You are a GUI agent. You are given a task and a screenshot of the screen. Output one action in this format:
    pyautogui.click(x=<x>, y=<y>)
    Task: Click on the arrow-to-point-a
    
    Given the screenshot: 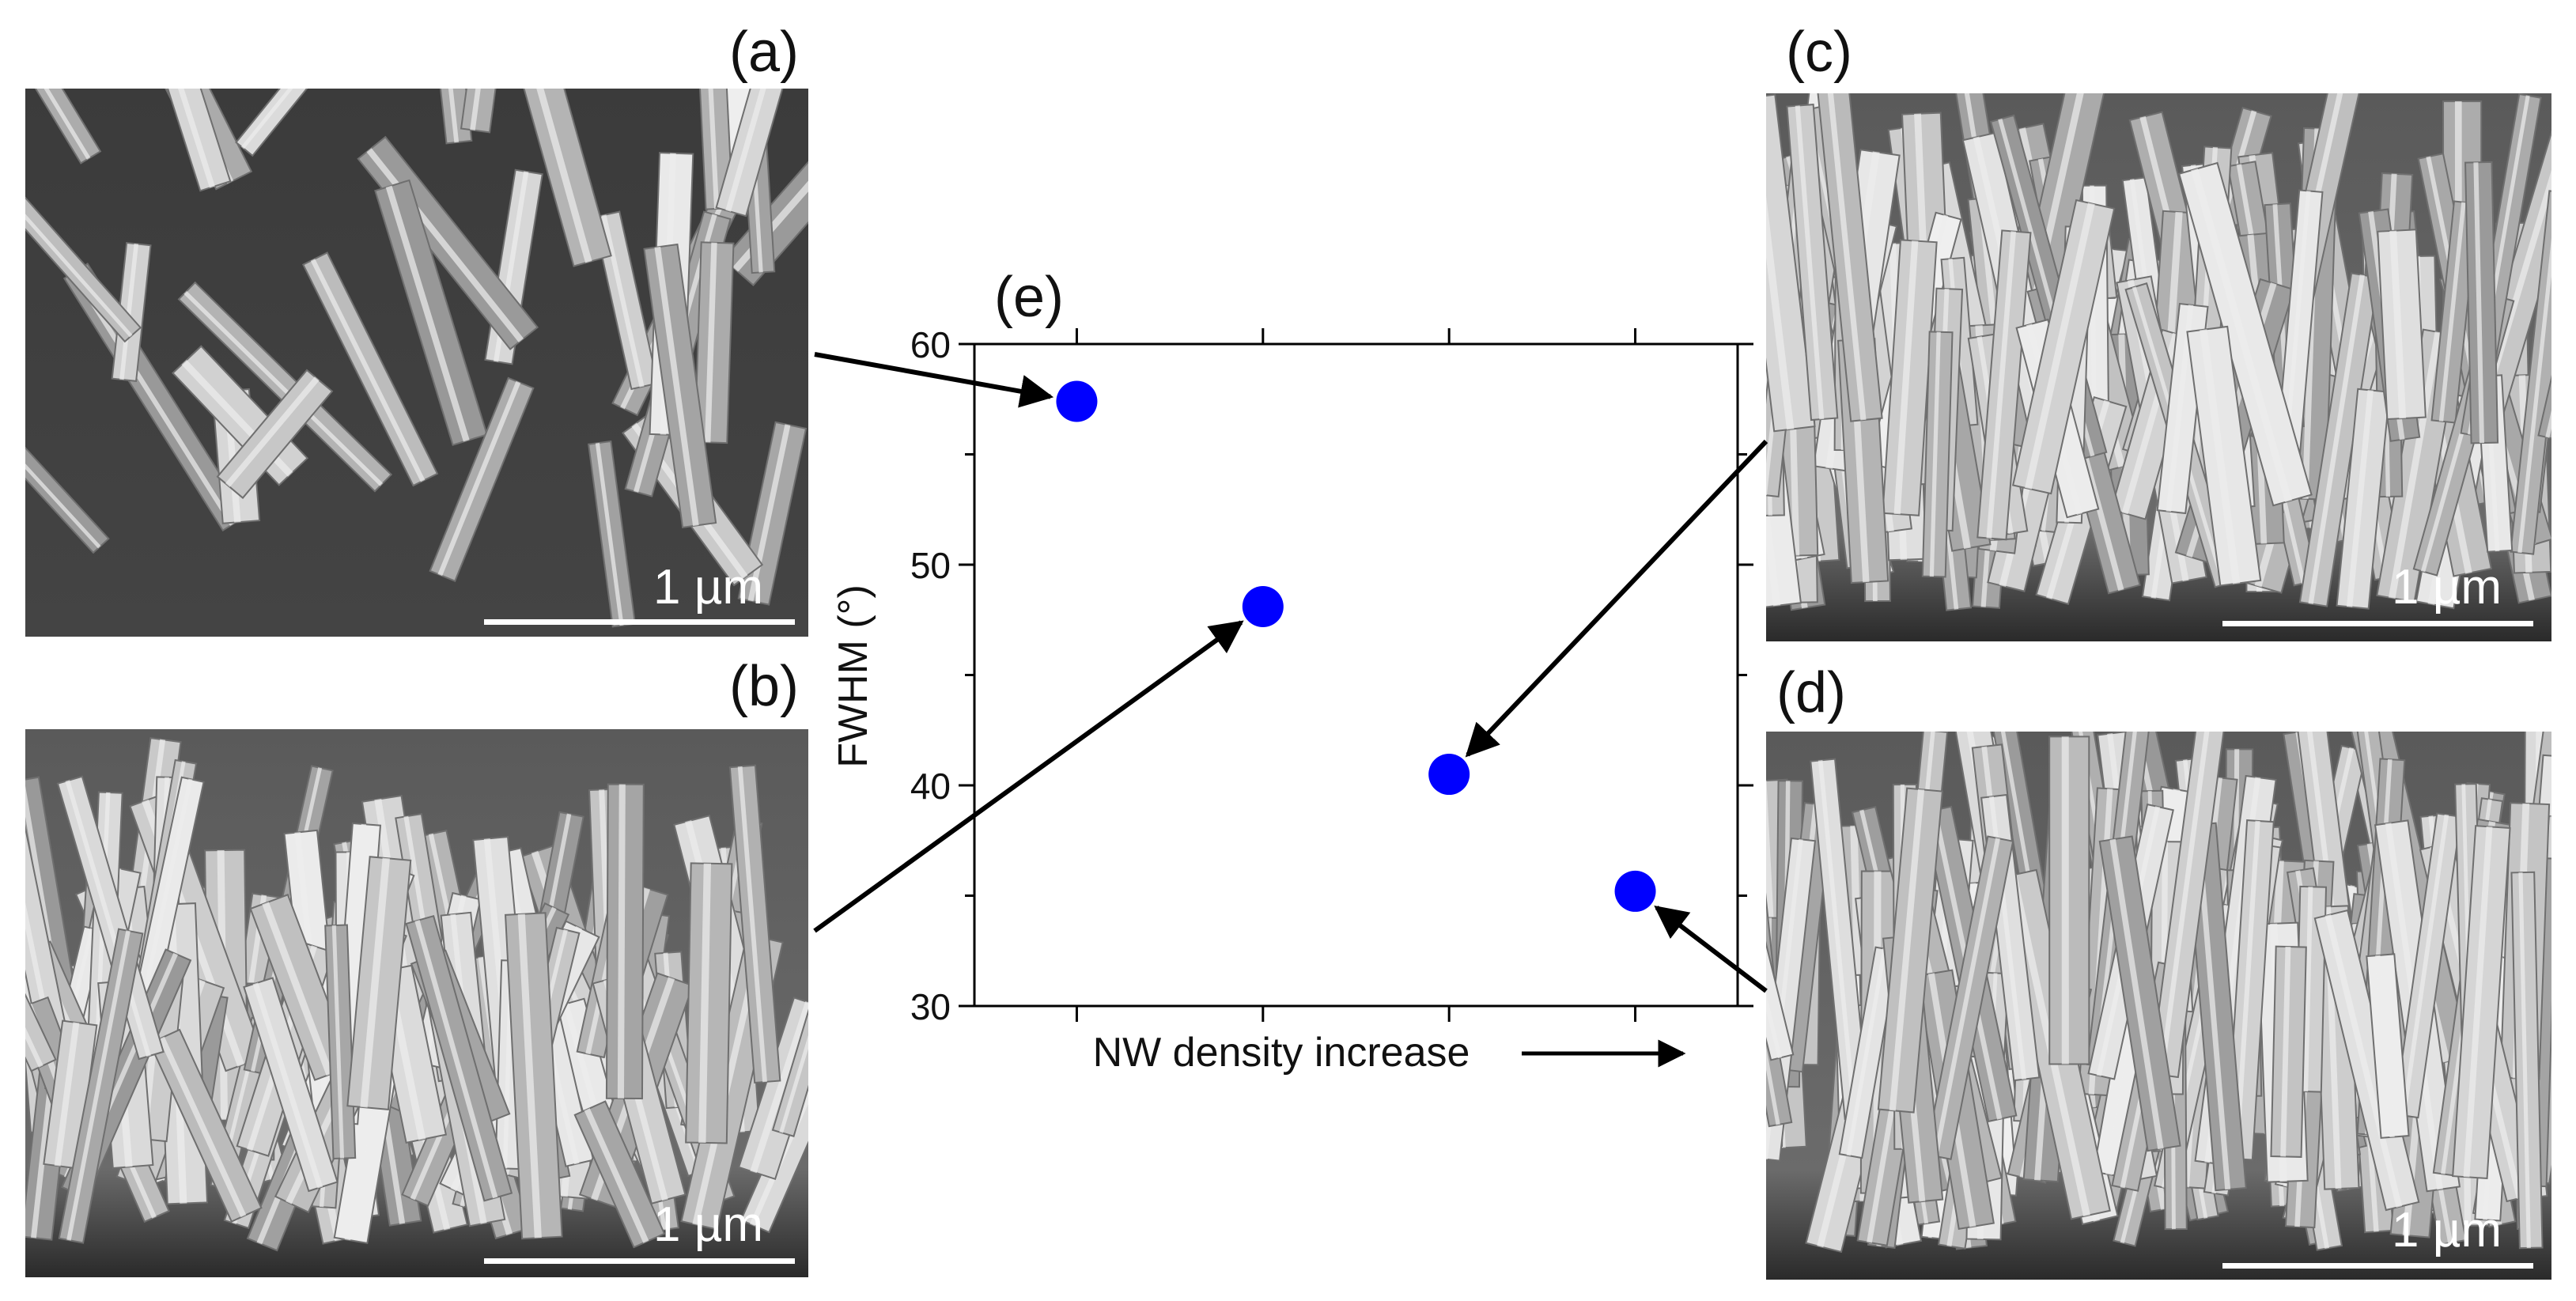 What is the action you would take?
    pyautogui.click(x=934, y=380)
    